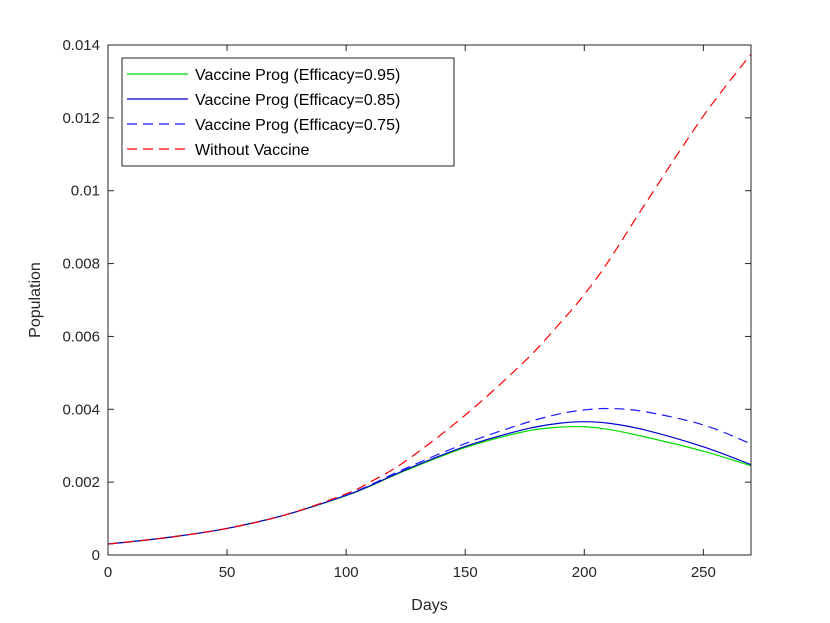 This screenshot has width=830, height=623. I want to click on y-tick-label: 0.002, so click(81, 482).